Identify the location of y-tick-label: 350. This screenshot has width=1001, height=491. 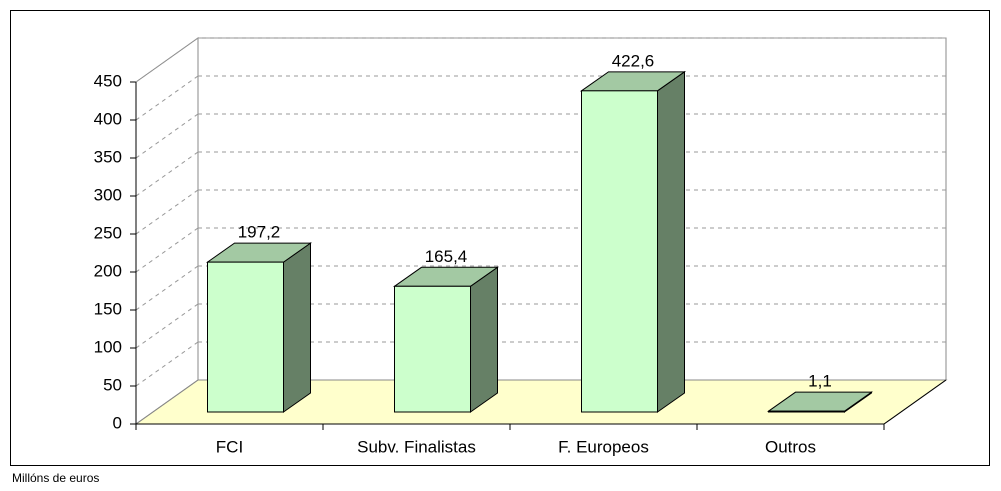
(108, 156).